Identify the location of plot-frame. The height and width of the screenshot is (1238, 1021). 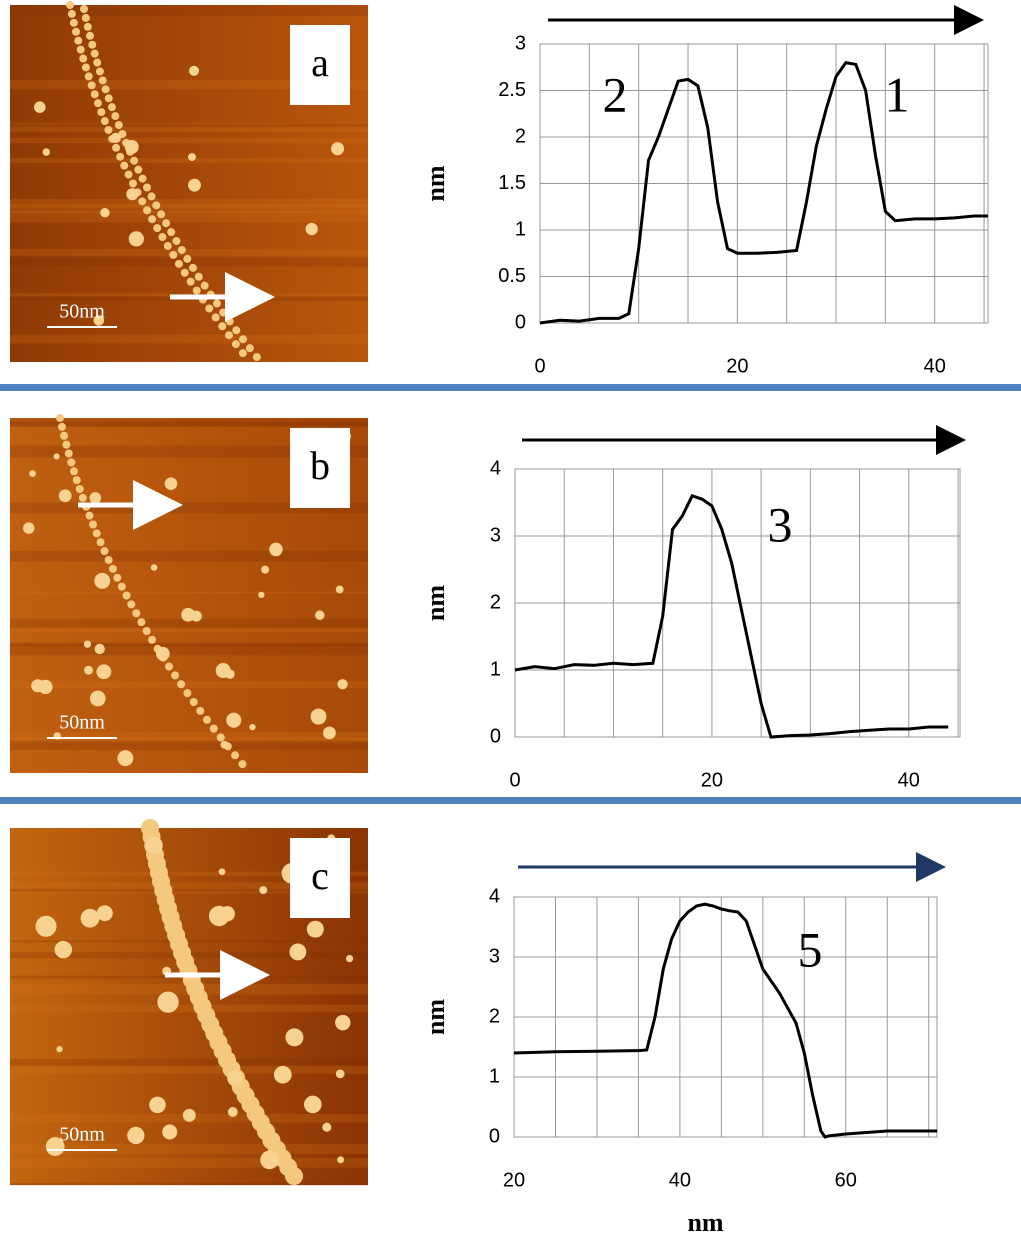
(737, 603).